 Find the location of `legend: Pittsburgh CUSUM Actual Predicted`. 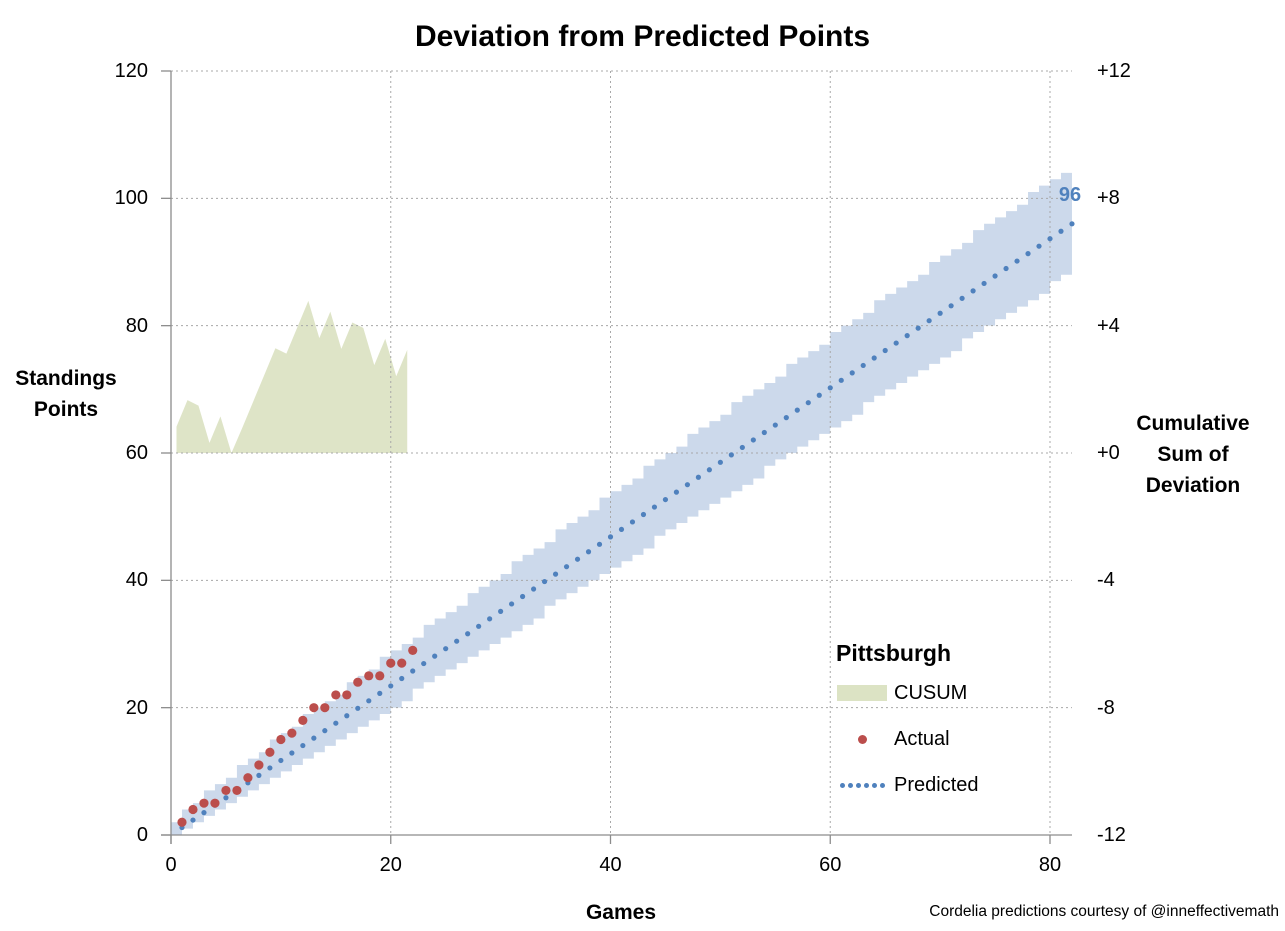

legend: Pittsburgh CUSUM Actual Predicted is located at coordinates (951, 722).